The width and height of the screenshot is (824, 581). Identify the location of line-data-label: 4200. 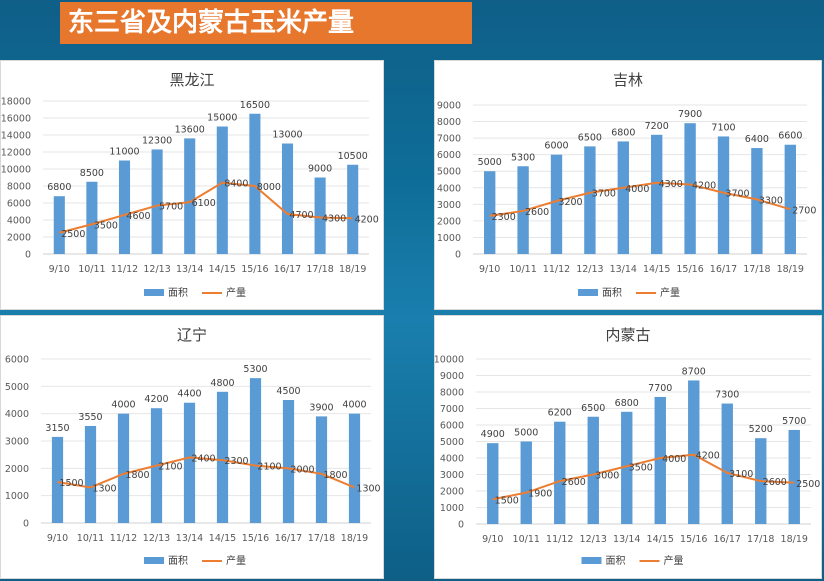
(704, 185).